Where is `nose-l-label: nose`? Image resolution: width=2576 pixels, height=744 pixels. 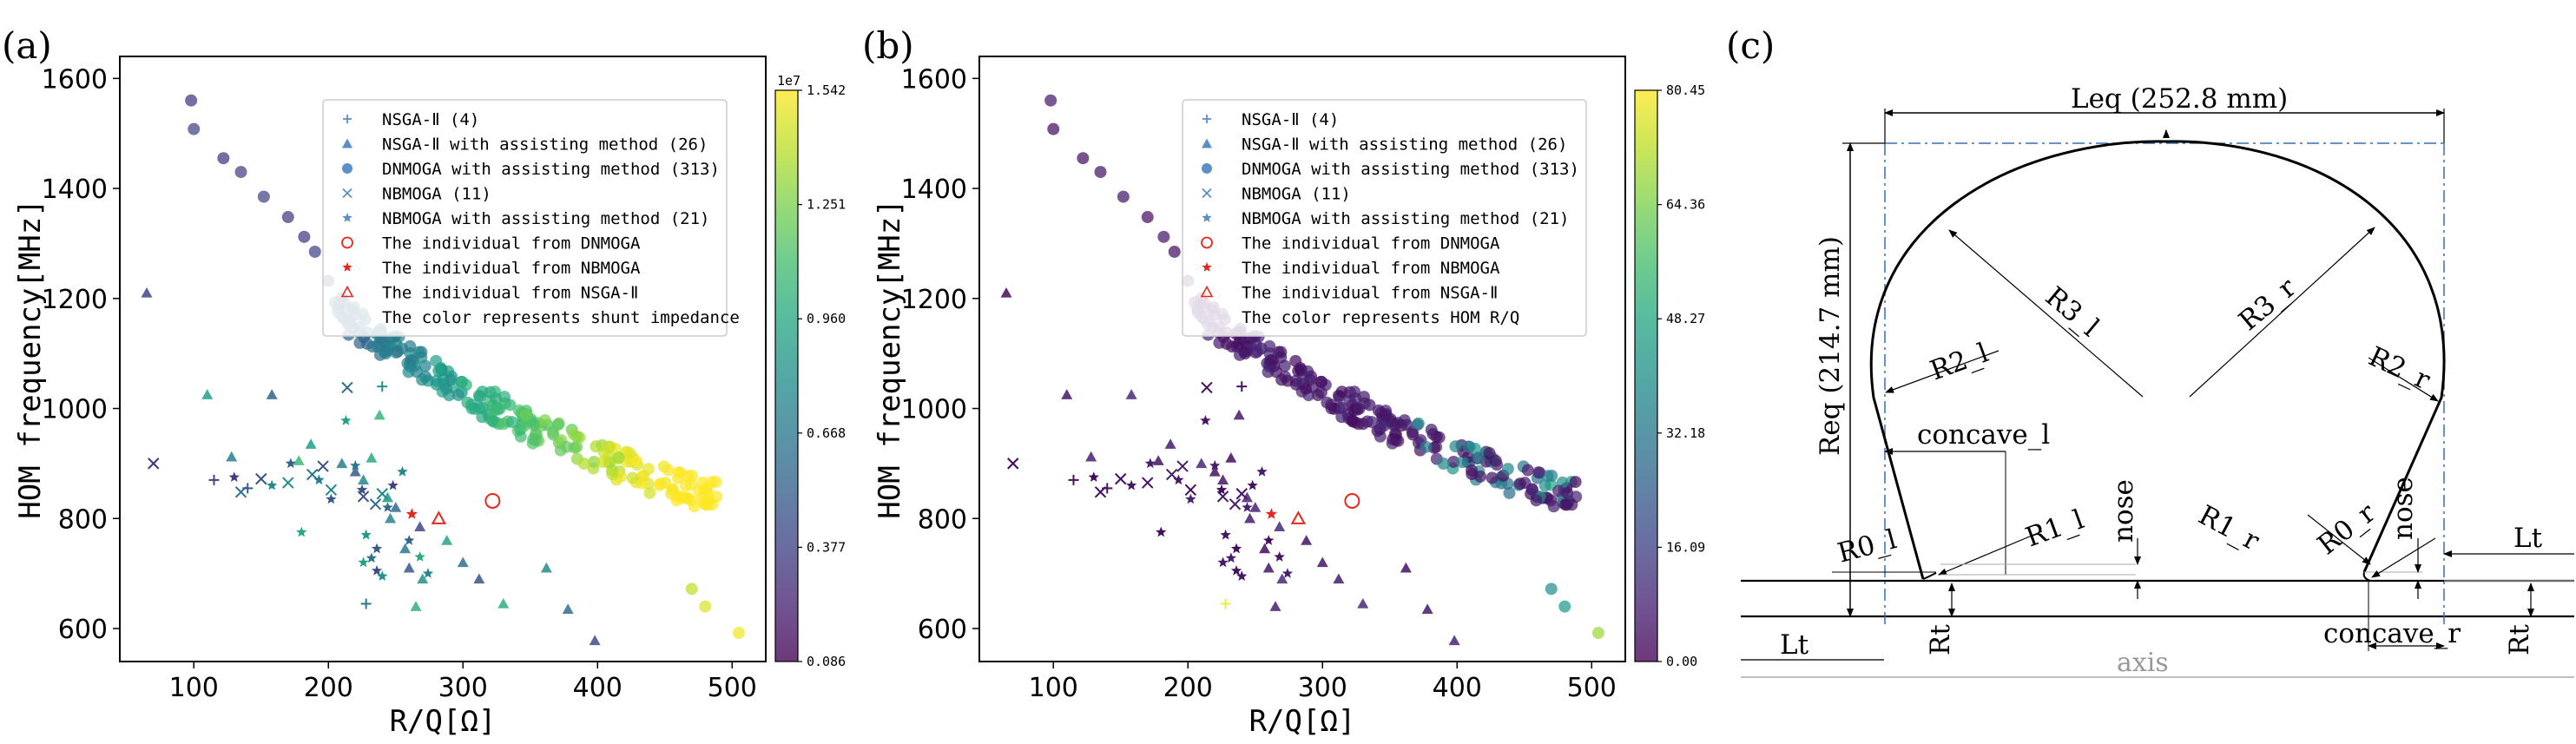
nose-l-label: nose is located at coordinates (2123, 511).